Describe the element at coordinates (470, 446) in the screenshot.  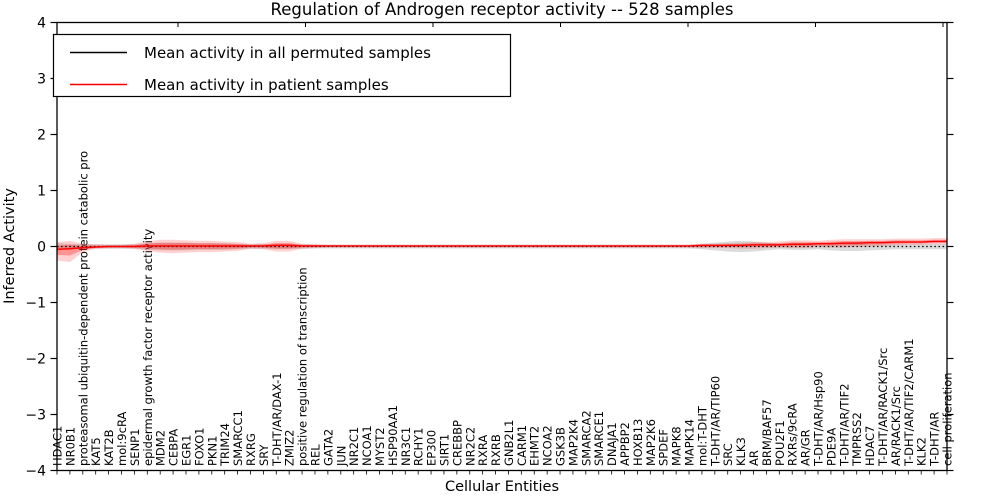
I see `x-tick-label: NR2C2` at that location.